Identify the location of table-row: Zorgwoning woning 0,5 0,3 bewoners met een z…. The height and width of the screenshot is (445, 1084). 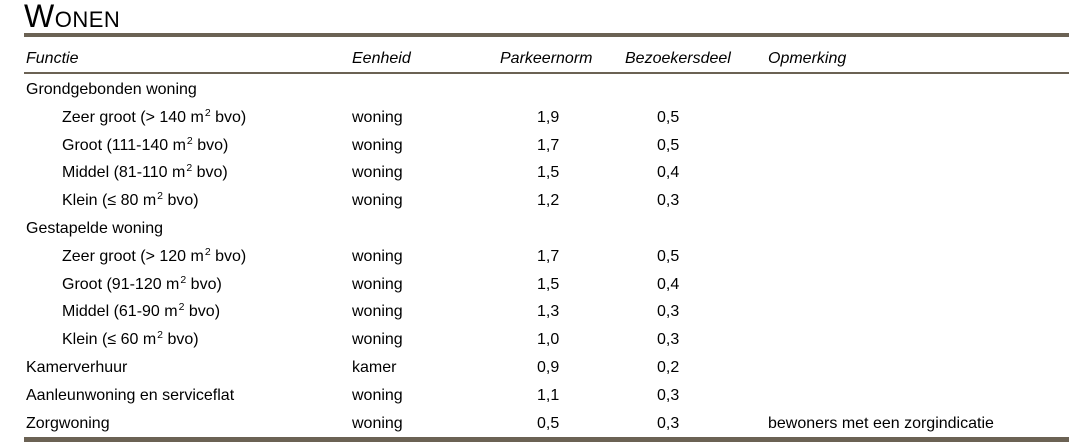
(546, 424).